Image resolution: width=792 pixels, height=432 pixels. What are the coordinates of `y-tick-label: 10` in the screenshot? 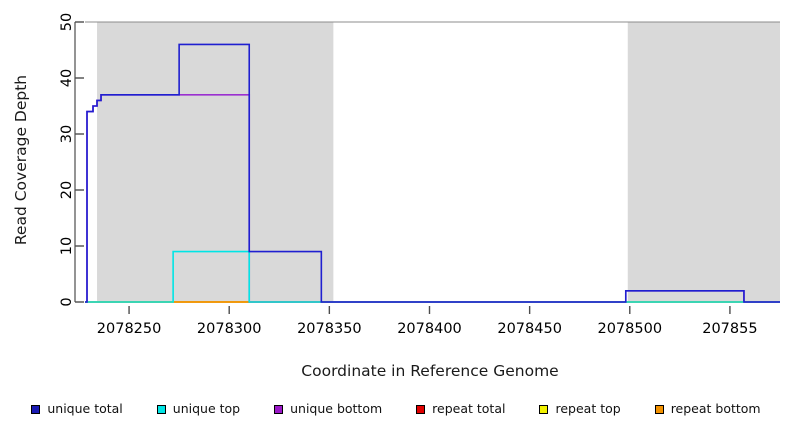 It's located at (67, 246).